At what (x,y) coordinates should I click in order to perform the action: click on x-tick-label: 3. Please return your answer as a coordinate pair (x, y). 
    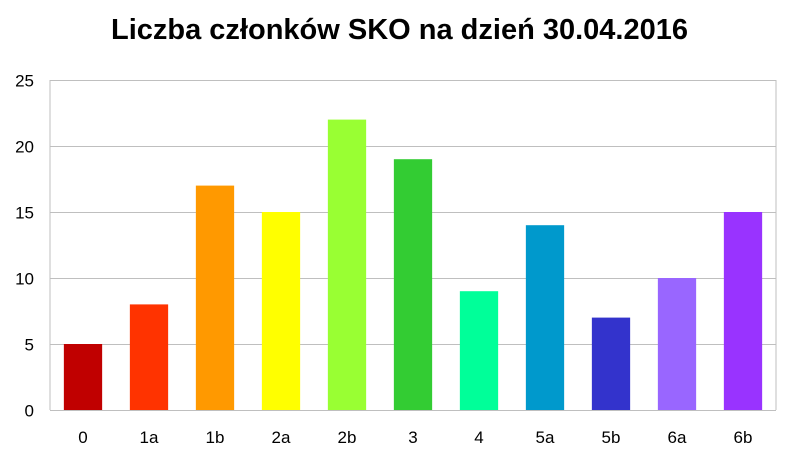
    Looking at the image, I should click on (412, 437).